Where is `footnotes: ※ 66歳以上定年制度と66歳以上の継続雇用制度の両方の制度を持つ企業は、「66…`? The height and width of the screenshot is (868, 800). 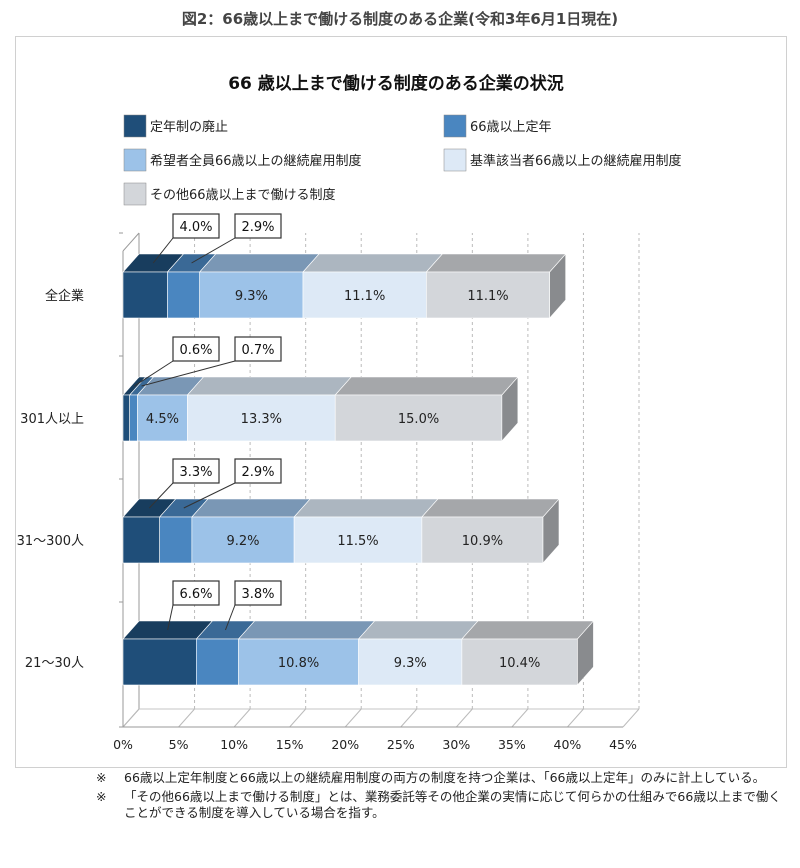 footnotes: ※ 66歳以上定年制度と66歳以上の継続雇用制度の両方の制度を持つ企業は、「66… is located at coordinates (441, 797).